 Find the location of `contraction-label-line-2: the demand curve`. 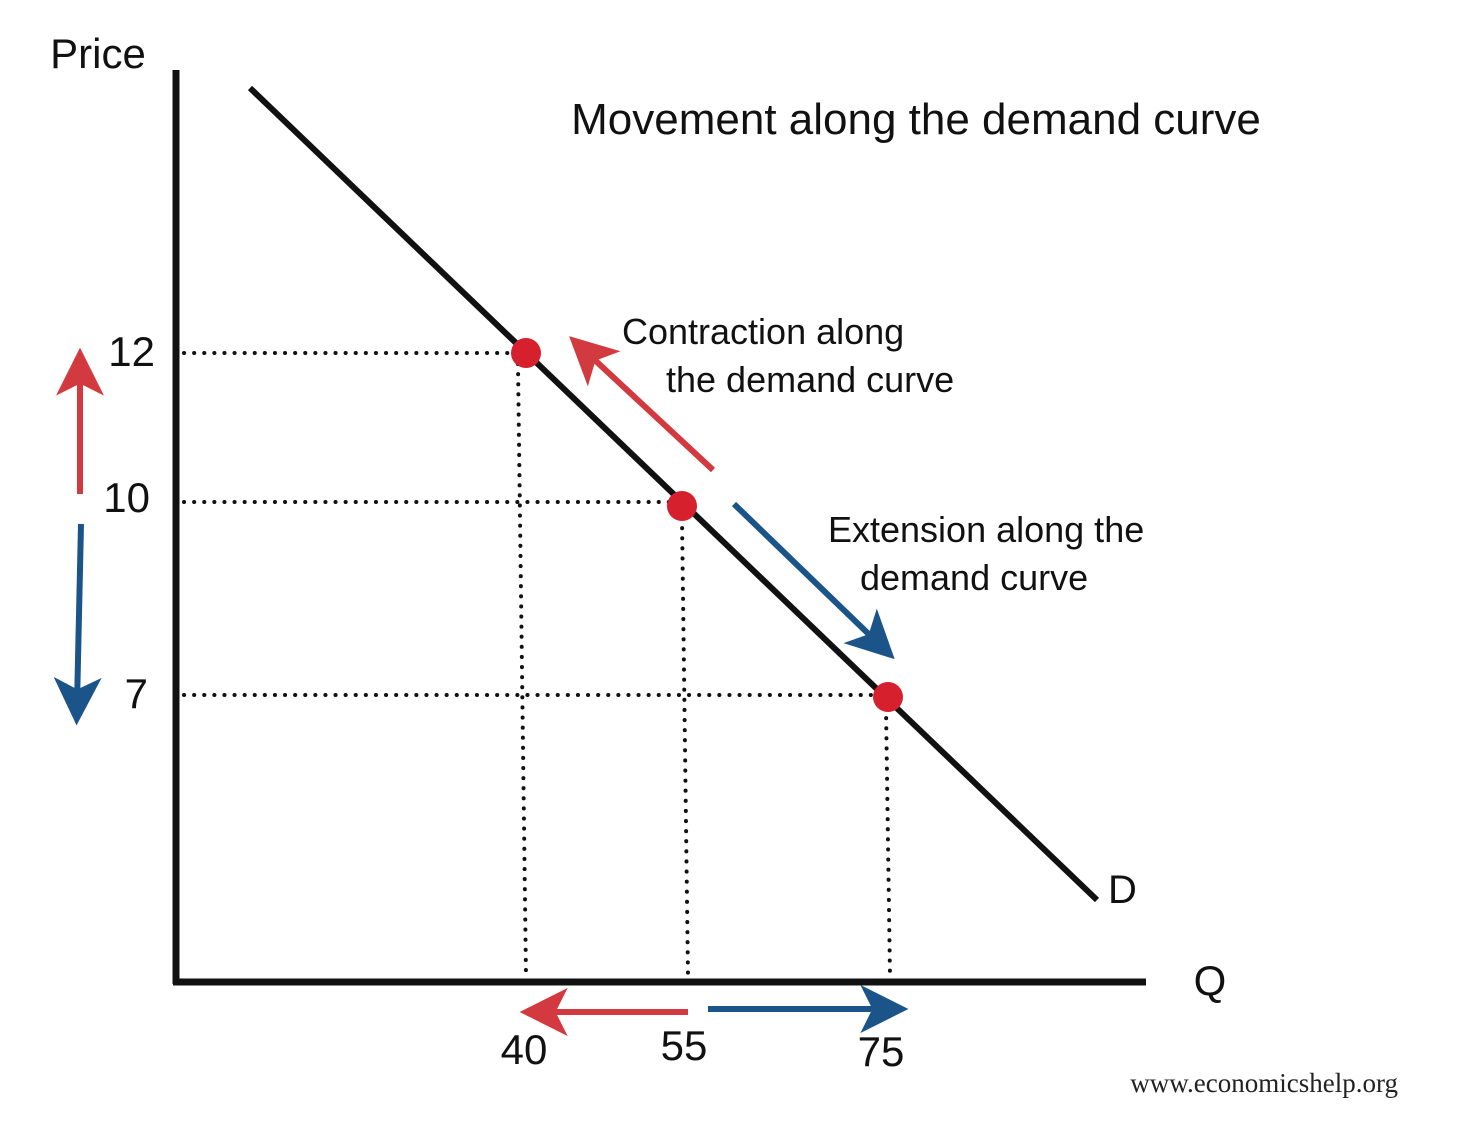

contraction-label-line-2: the demand curve is located at coordinates (810, 379).